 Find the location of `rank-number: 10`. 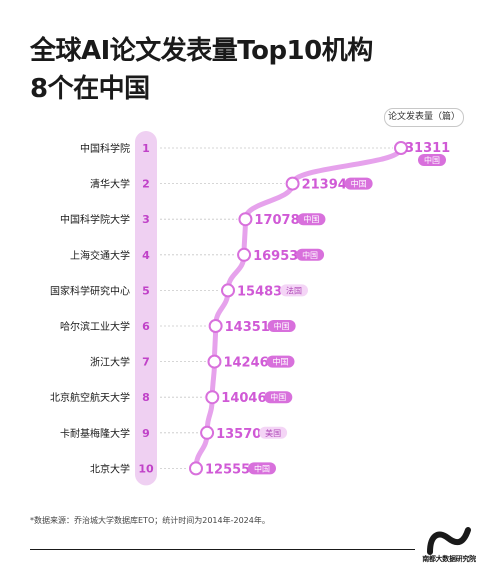

rank-number: 10 is located at coordinates (146, 468).